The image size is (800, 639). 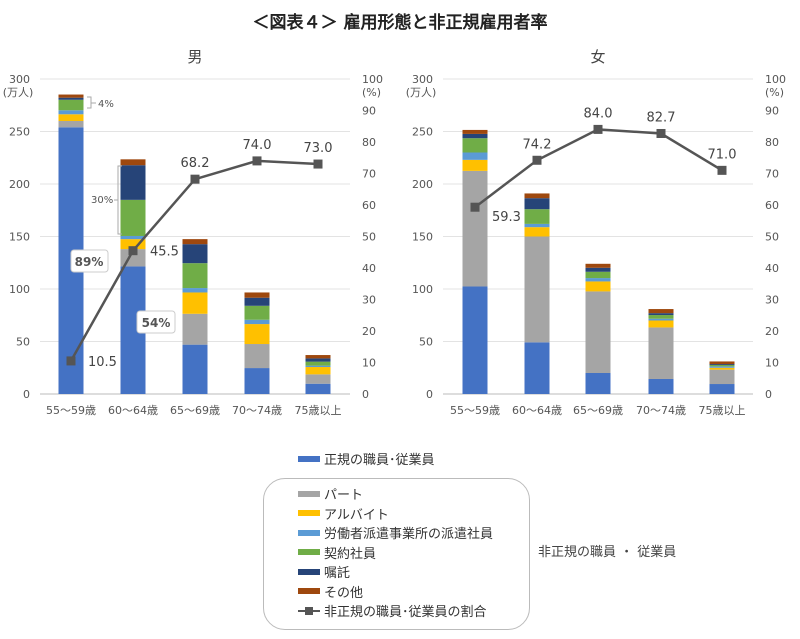 I want to click on y-right-unit: (%), so click(x=371, y=92).